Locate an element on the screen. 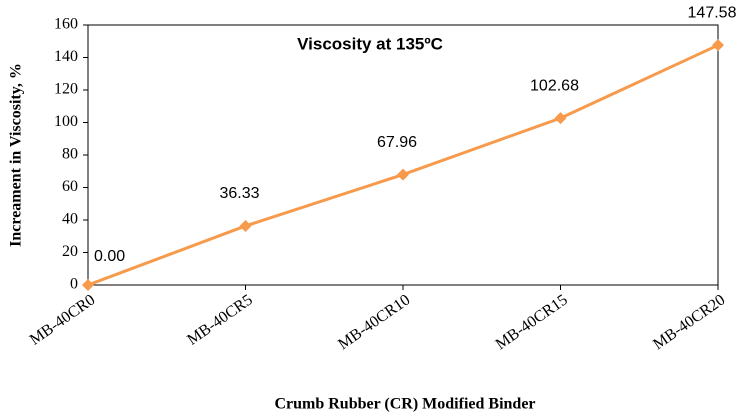 The image size is (745, 417). chart-title: Viscosity at 135ºC is located at coordinates (370, 43).